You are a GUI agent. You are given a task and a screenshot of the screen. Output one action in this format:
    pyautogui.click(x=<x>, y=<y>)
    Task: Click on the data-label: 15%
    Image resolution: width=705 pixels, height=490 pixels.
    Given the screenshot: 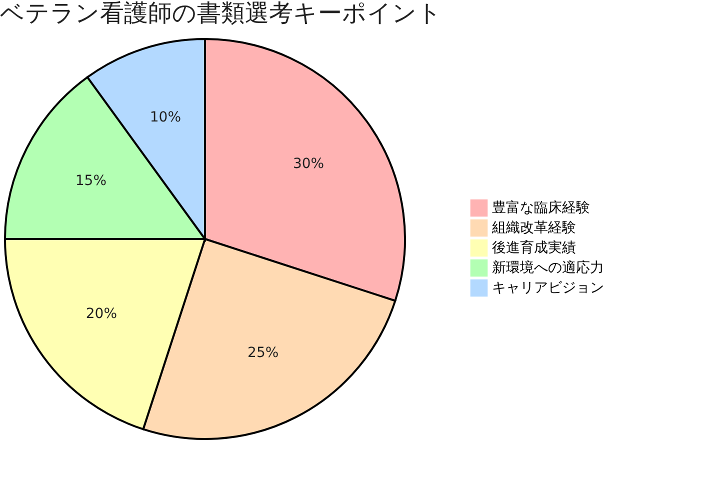 What is the action you would take?
    pyautogui.click(x=91, y=180)
    